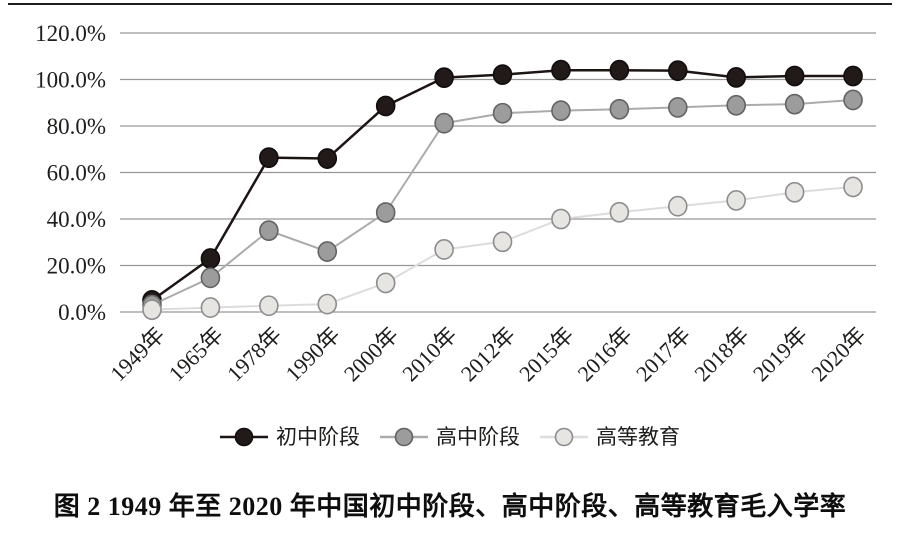  Describe the element at coordinates (196, 354) in the screenshot. I see `x-tick-label: 1965年` at that location.